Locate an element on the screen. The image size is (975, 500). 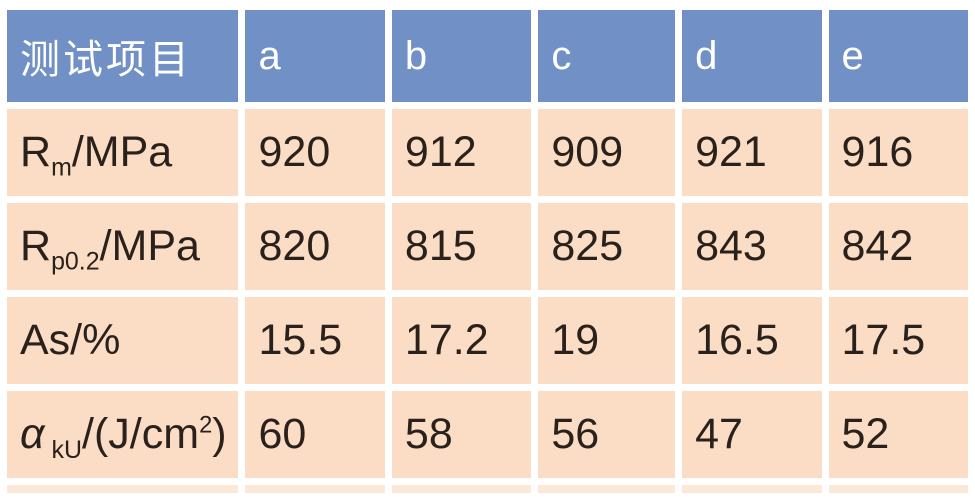
header-cell-c: c is located at coordinates (607, 56).